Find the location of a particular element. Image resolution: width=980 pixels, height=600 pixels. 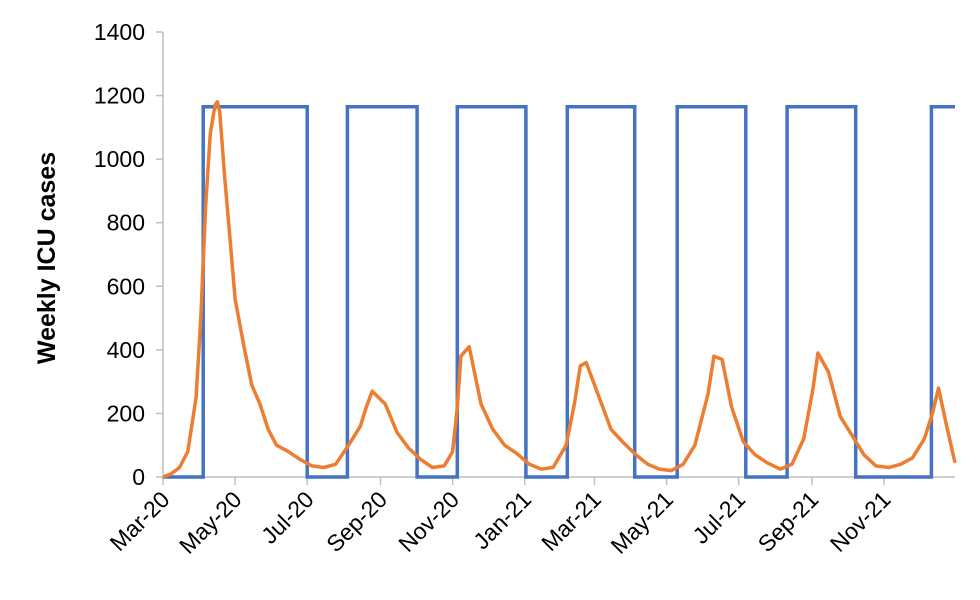

y-axis-ticks: 0 200 400 600 800 1000 1200 1400 is located at coordinates (128, 254).